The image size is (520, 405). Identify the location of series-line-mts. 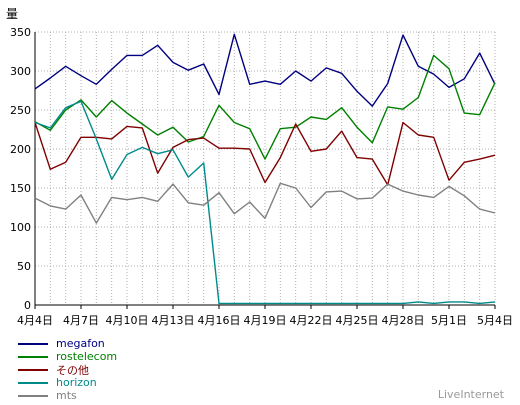
(265, 203).